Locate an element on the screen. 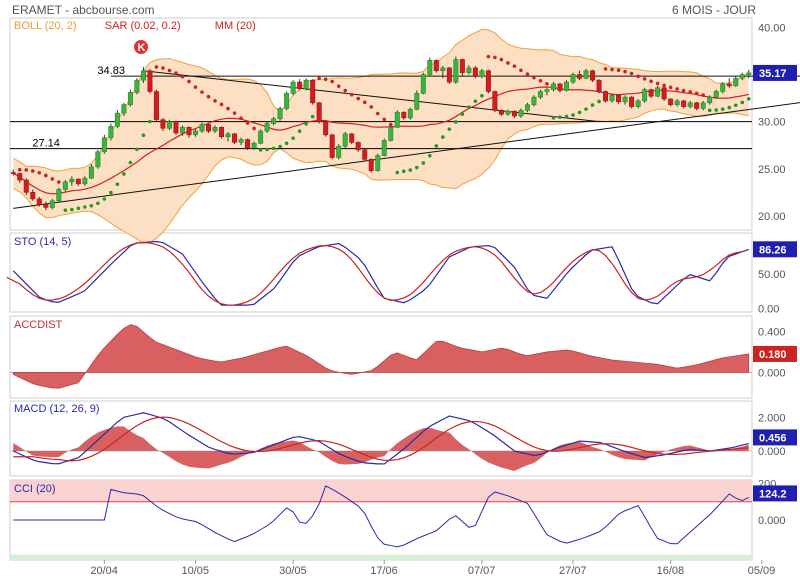 The image size is (800, 580). header-left-title: ERAMET - abcbourse.com is located at coordinates (83, 10).